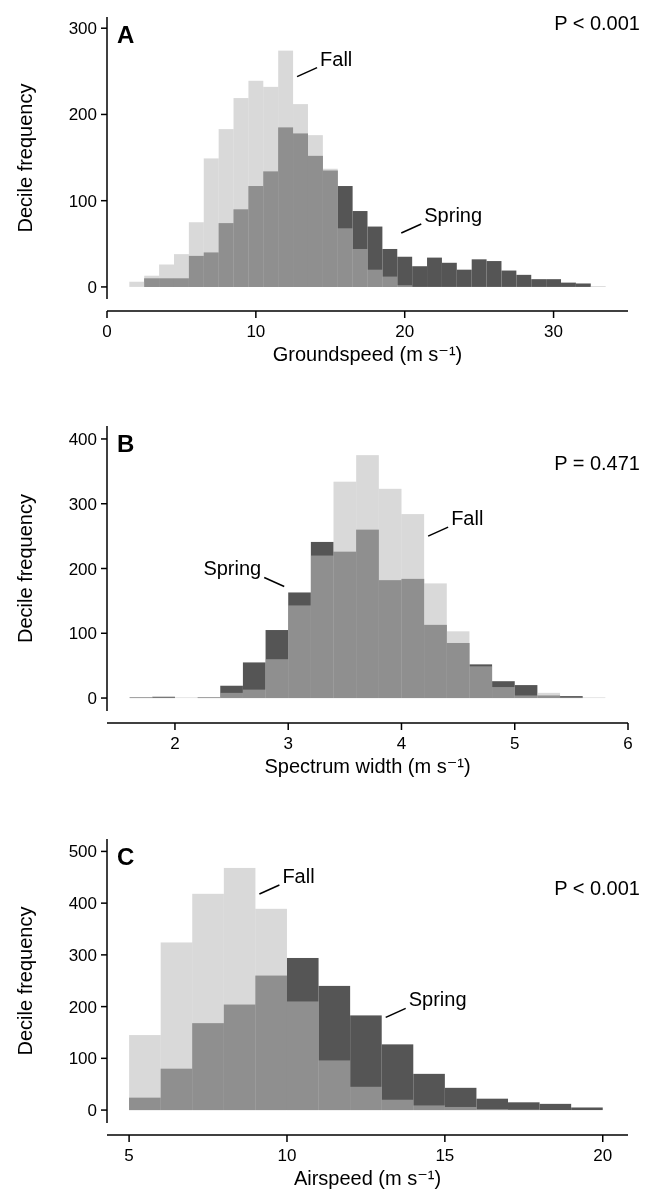 The width and height of the screenshot is (648, 1194). What do you see at coordinates (597, 463) in the screenshot?
I see `annotation: P = 0.471` at bounding box center [597, 463].